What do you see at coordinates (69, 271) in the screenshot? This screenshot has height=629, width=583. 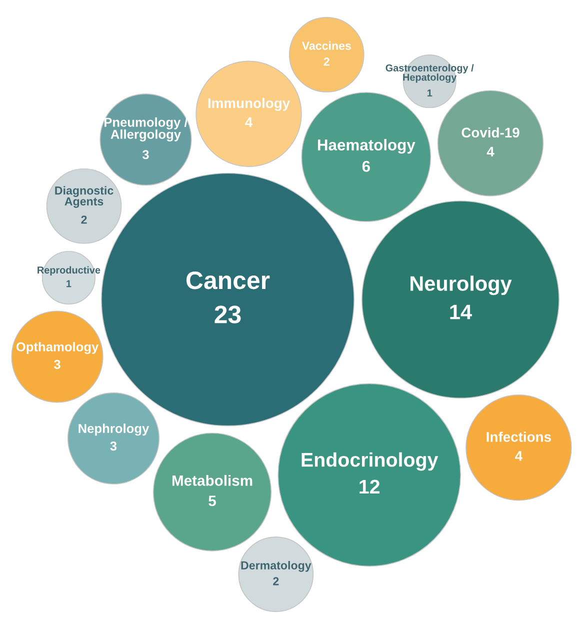 I see `category-label: Reproductive` at bounding box center [69, 271].